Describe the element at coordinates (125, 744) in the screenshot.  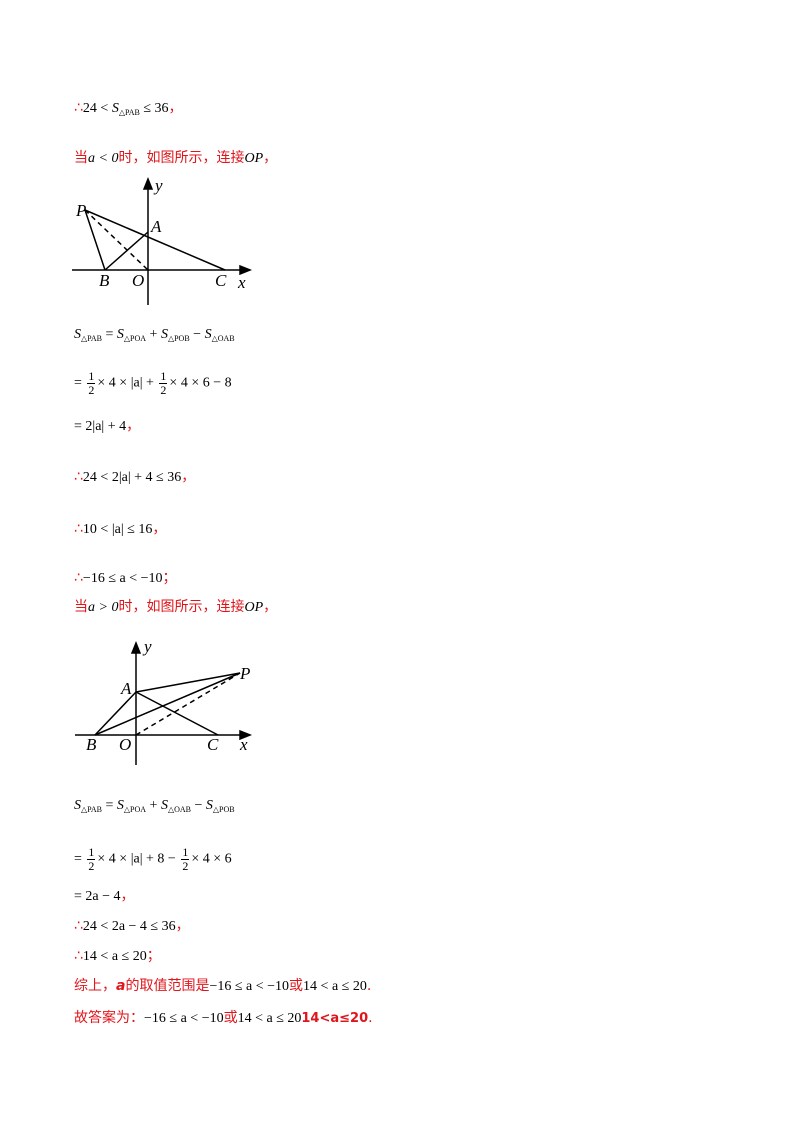
I see `point-label: O` at that location.